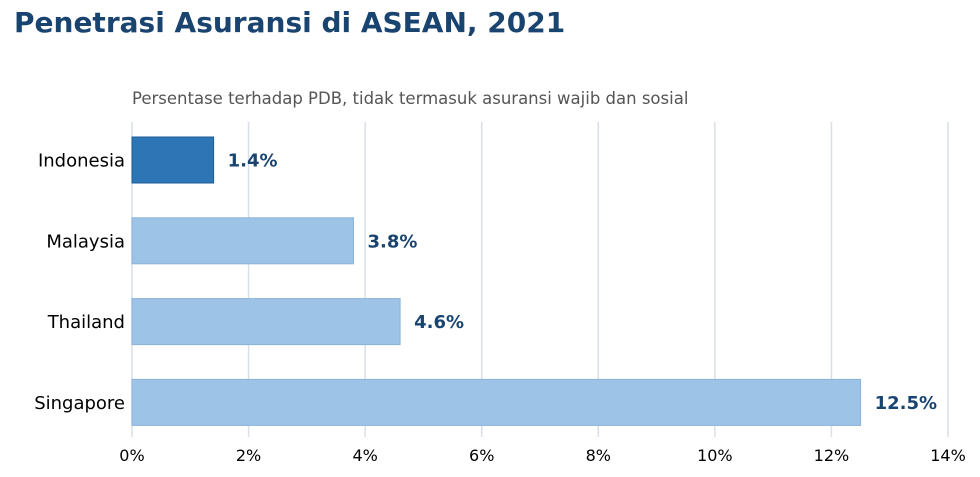 This screenshot has width=980, height=477. What do you see at coordinates (948, 455) in the screenshot?
I see `x-tick-label: 14%` at bounding box center [948, 455].